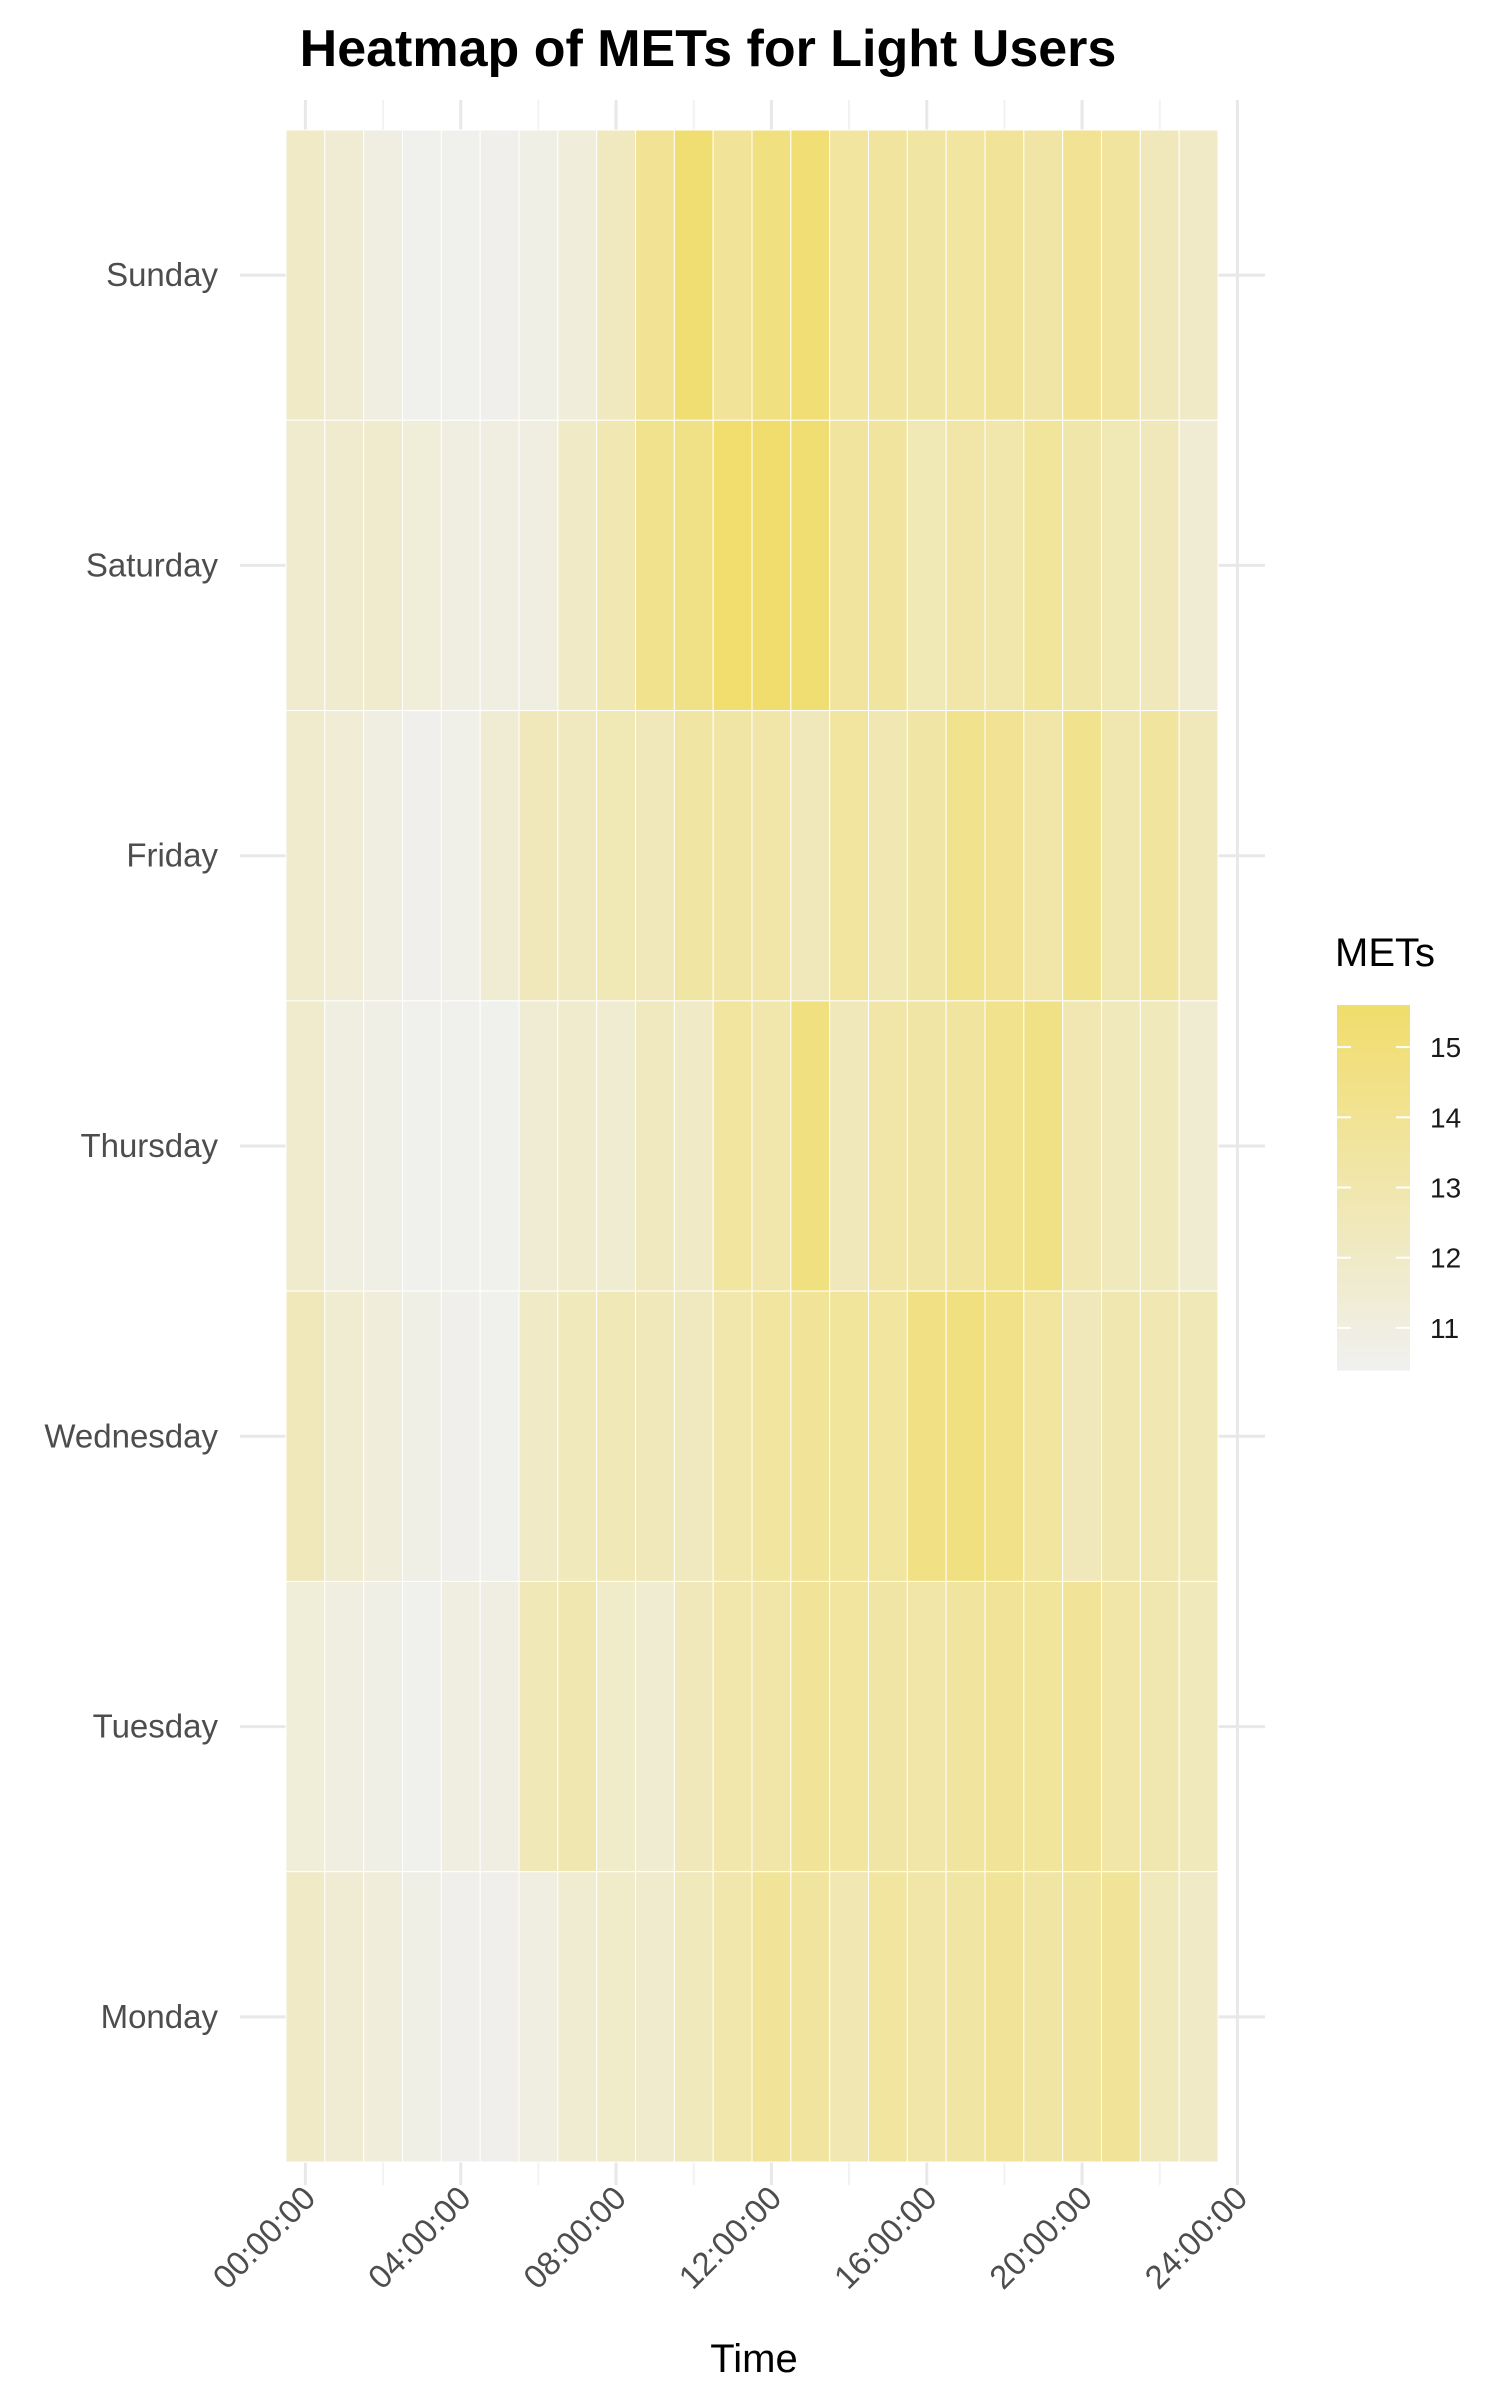 The width and height of the screenshot is (1500, 2400). What do you see at coordinates (419, 2237) in the screenshot?
I see `x-axis-label: 04:00:00` at bounding box center [419, 2237].